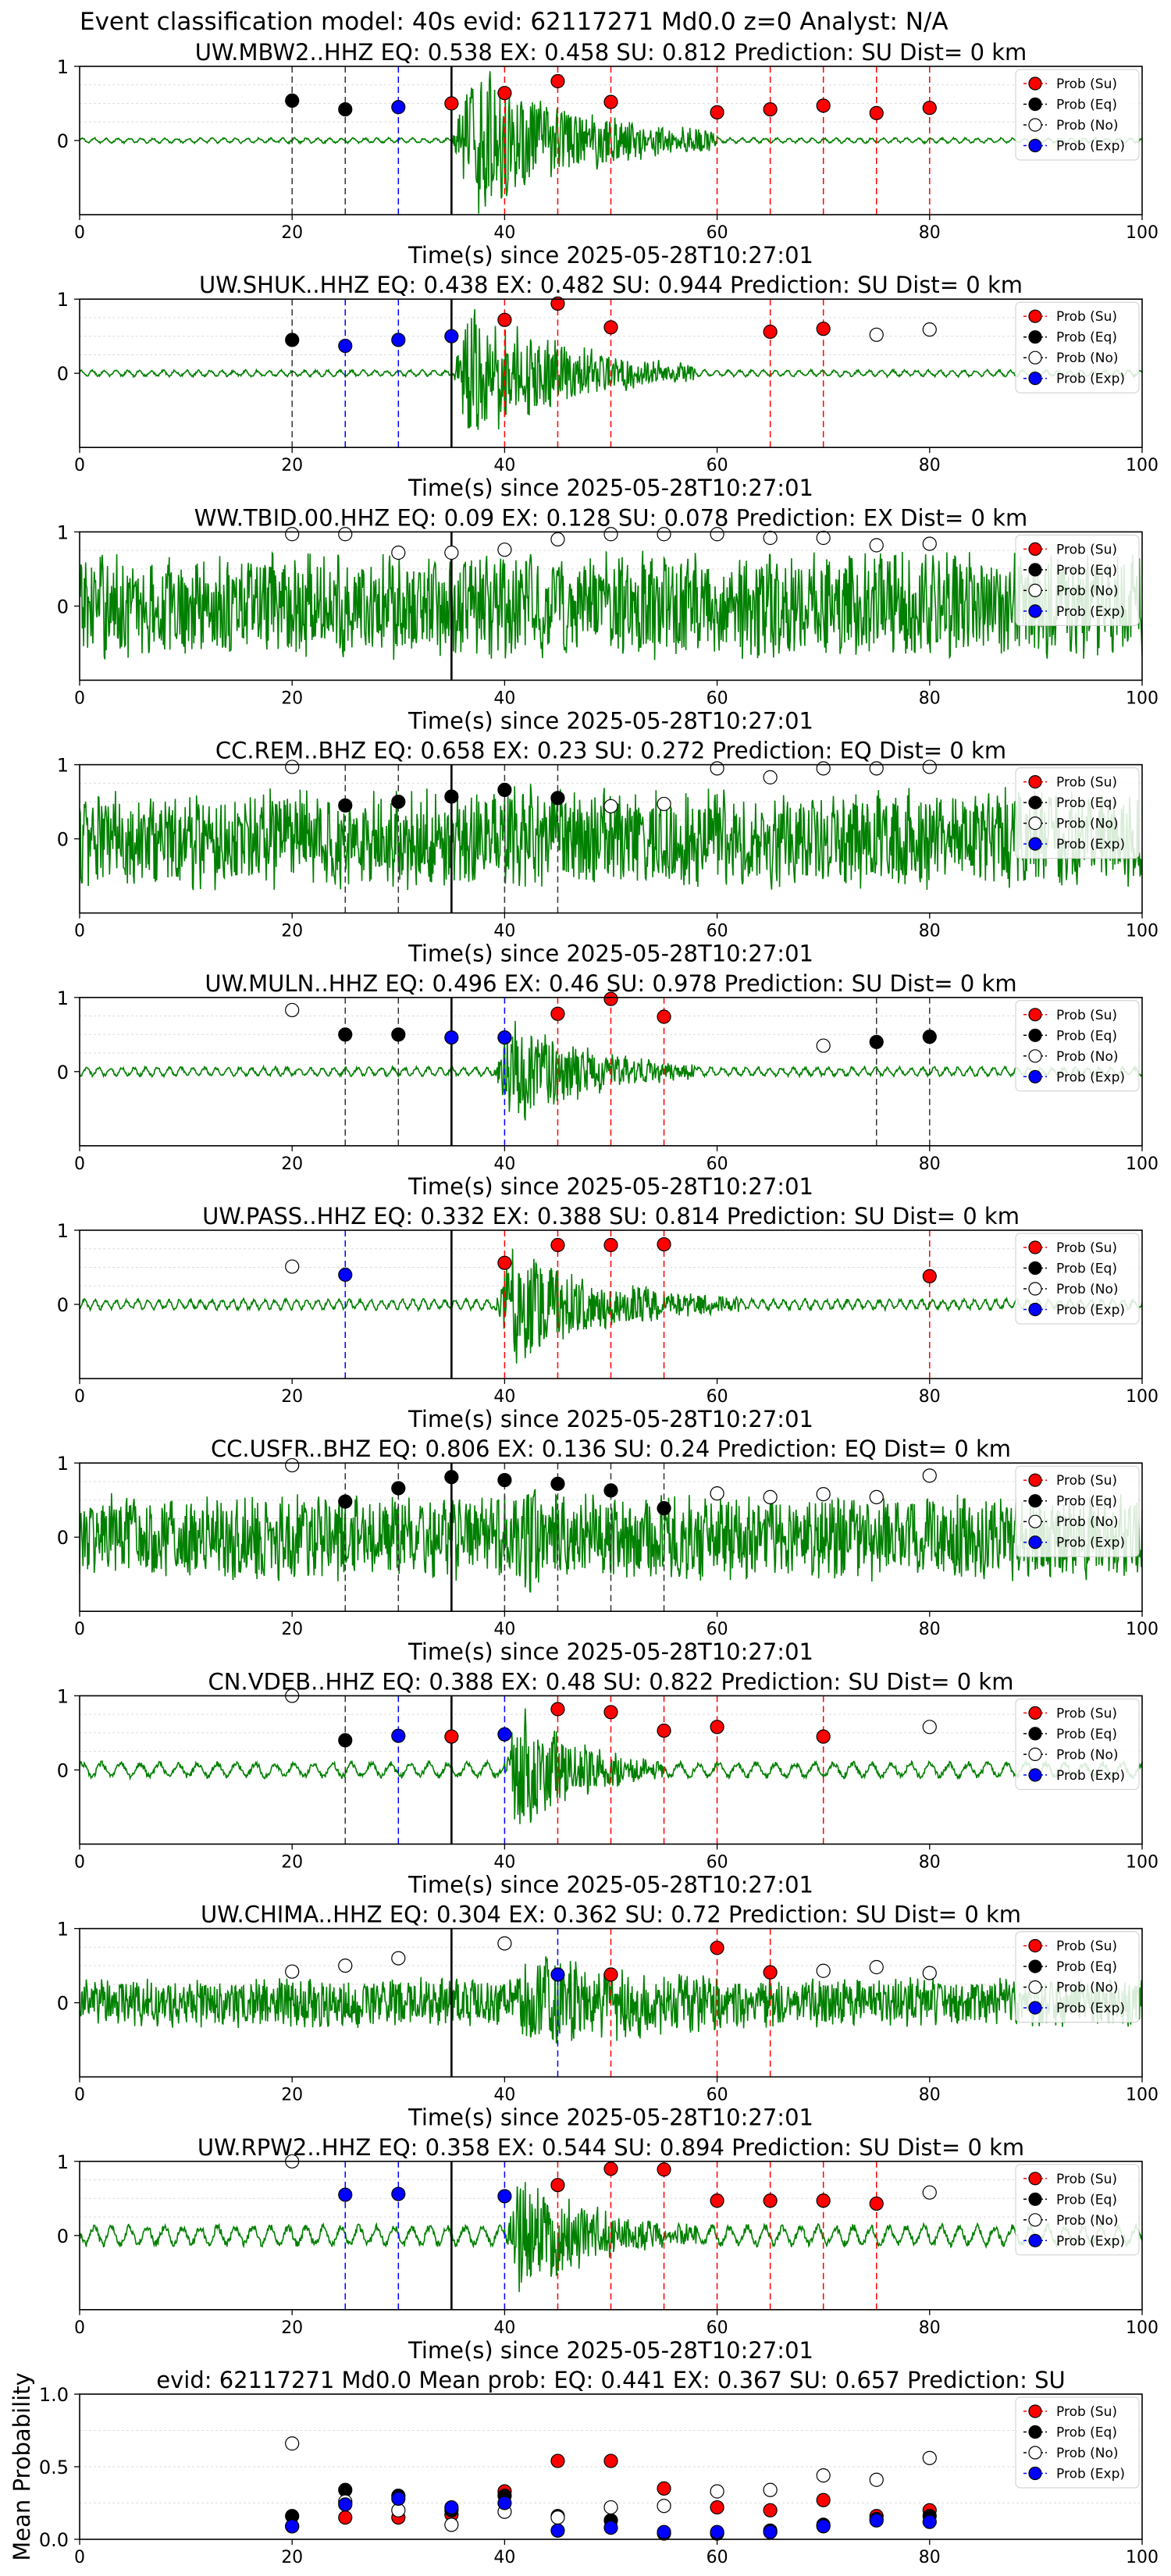 Image resolution: width=1171 pixels, height=2576 pixels. What do you see at coordinates (557, 2460) in the screenshot?
I see `mean-point-su` at bounding box center [557, 2460].